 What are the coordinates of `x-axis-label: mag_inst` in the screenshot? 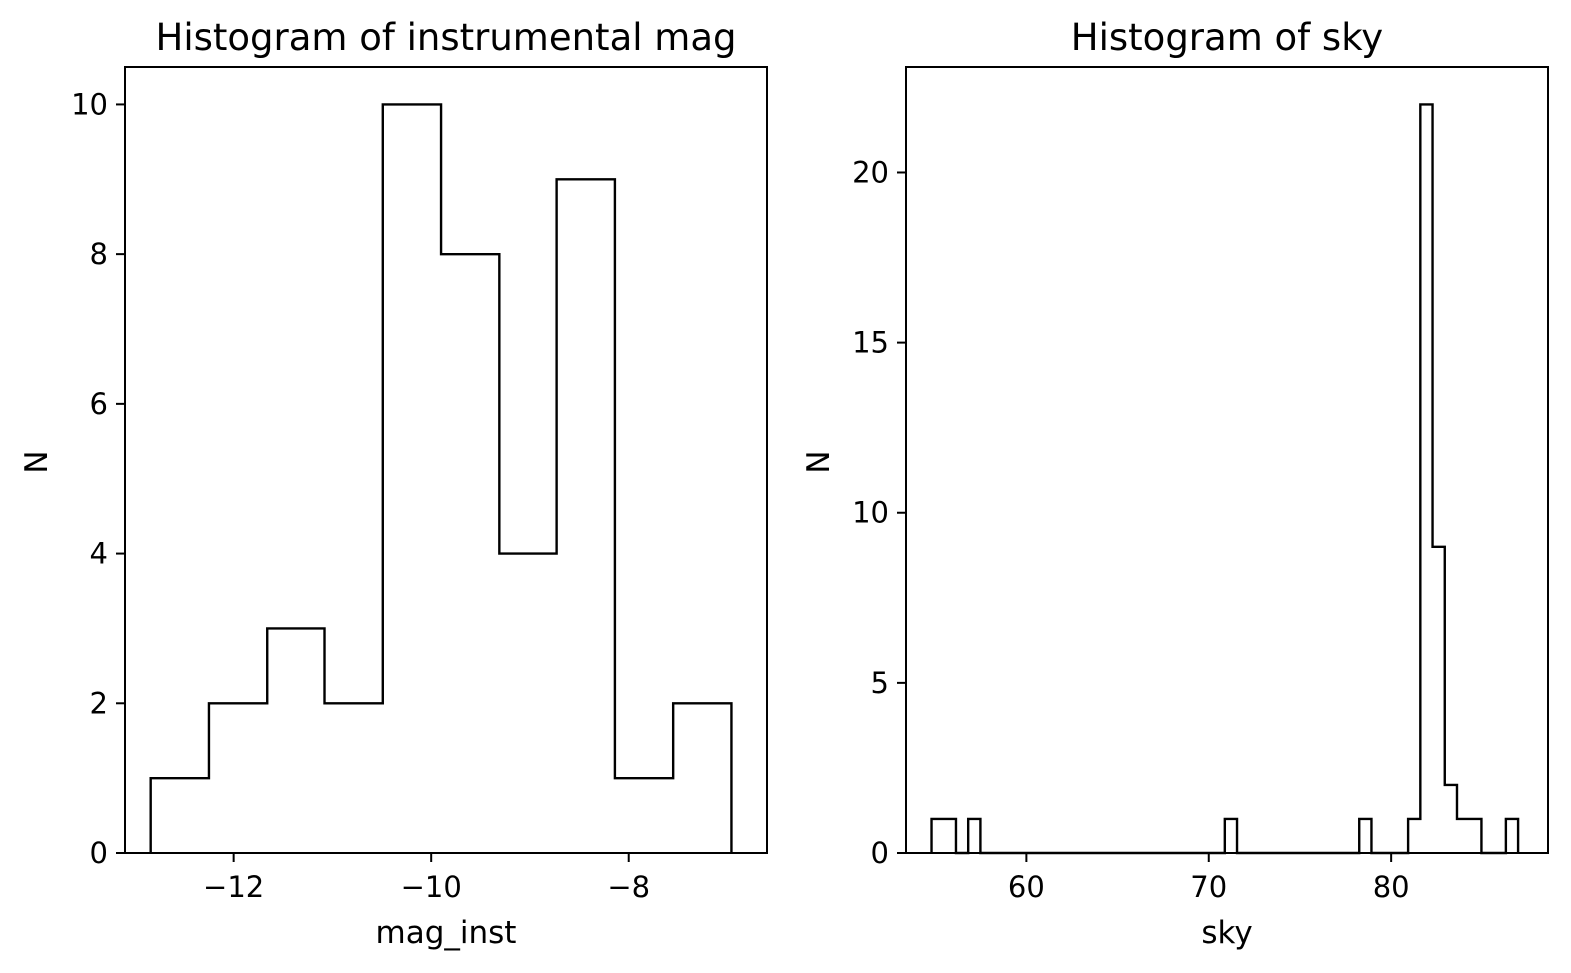 It's located at (446, 933).